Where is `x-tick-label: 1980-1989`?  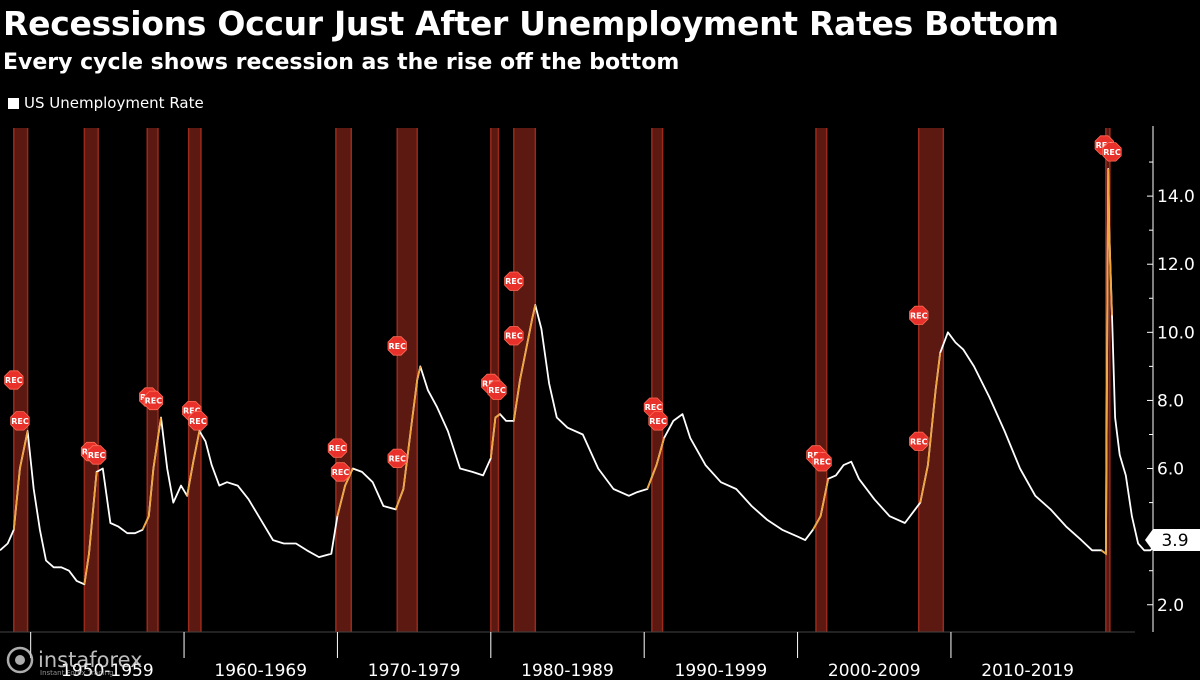 x-tick-label: 1980-1989 is located at coordinates (567, 670).